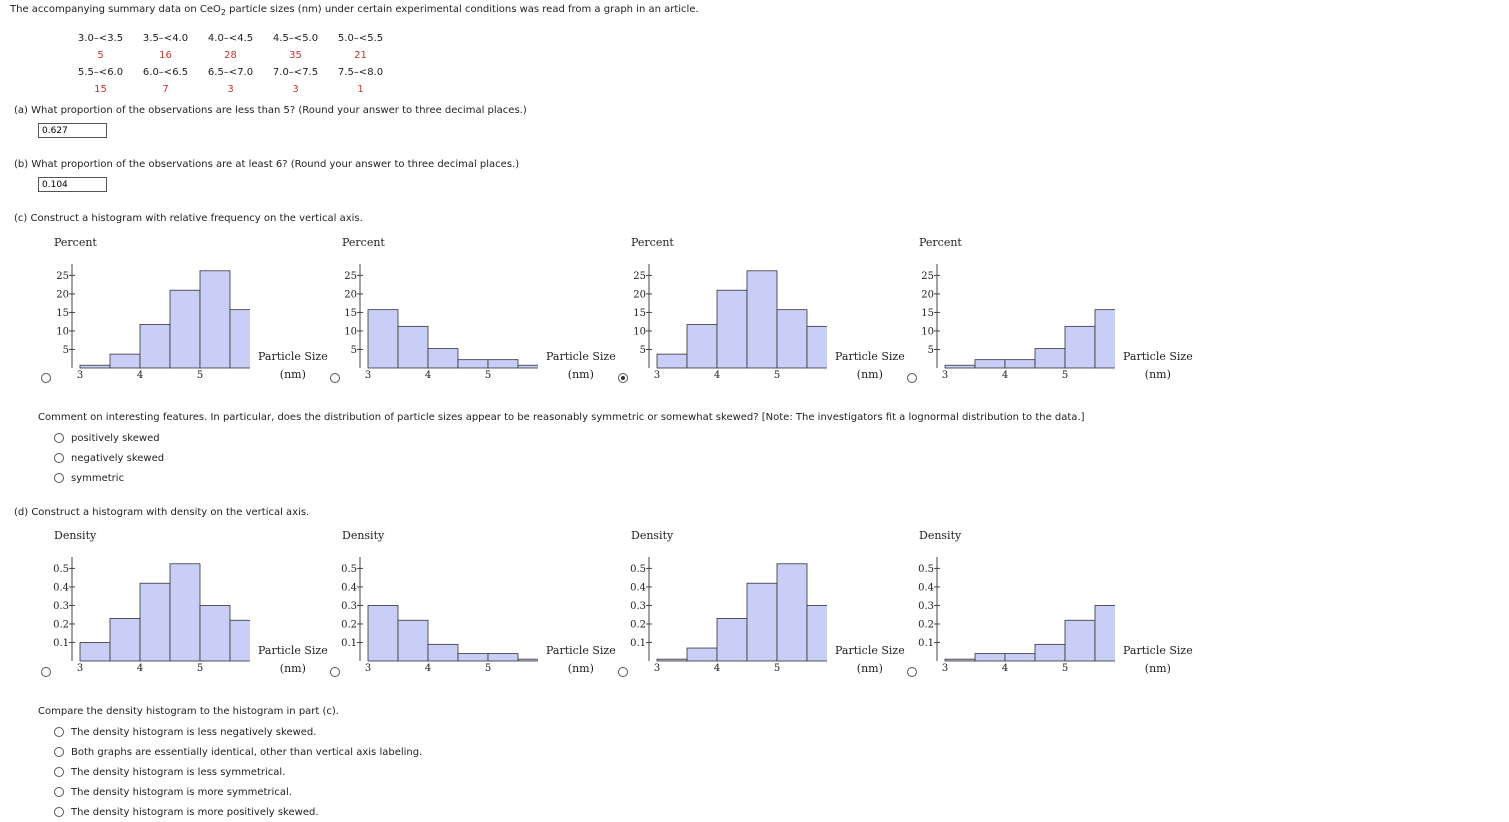 Image resolution: width=1509 pixels, height=822 pixels. I want to click on skew-option: symmetric, so click(109, 478).